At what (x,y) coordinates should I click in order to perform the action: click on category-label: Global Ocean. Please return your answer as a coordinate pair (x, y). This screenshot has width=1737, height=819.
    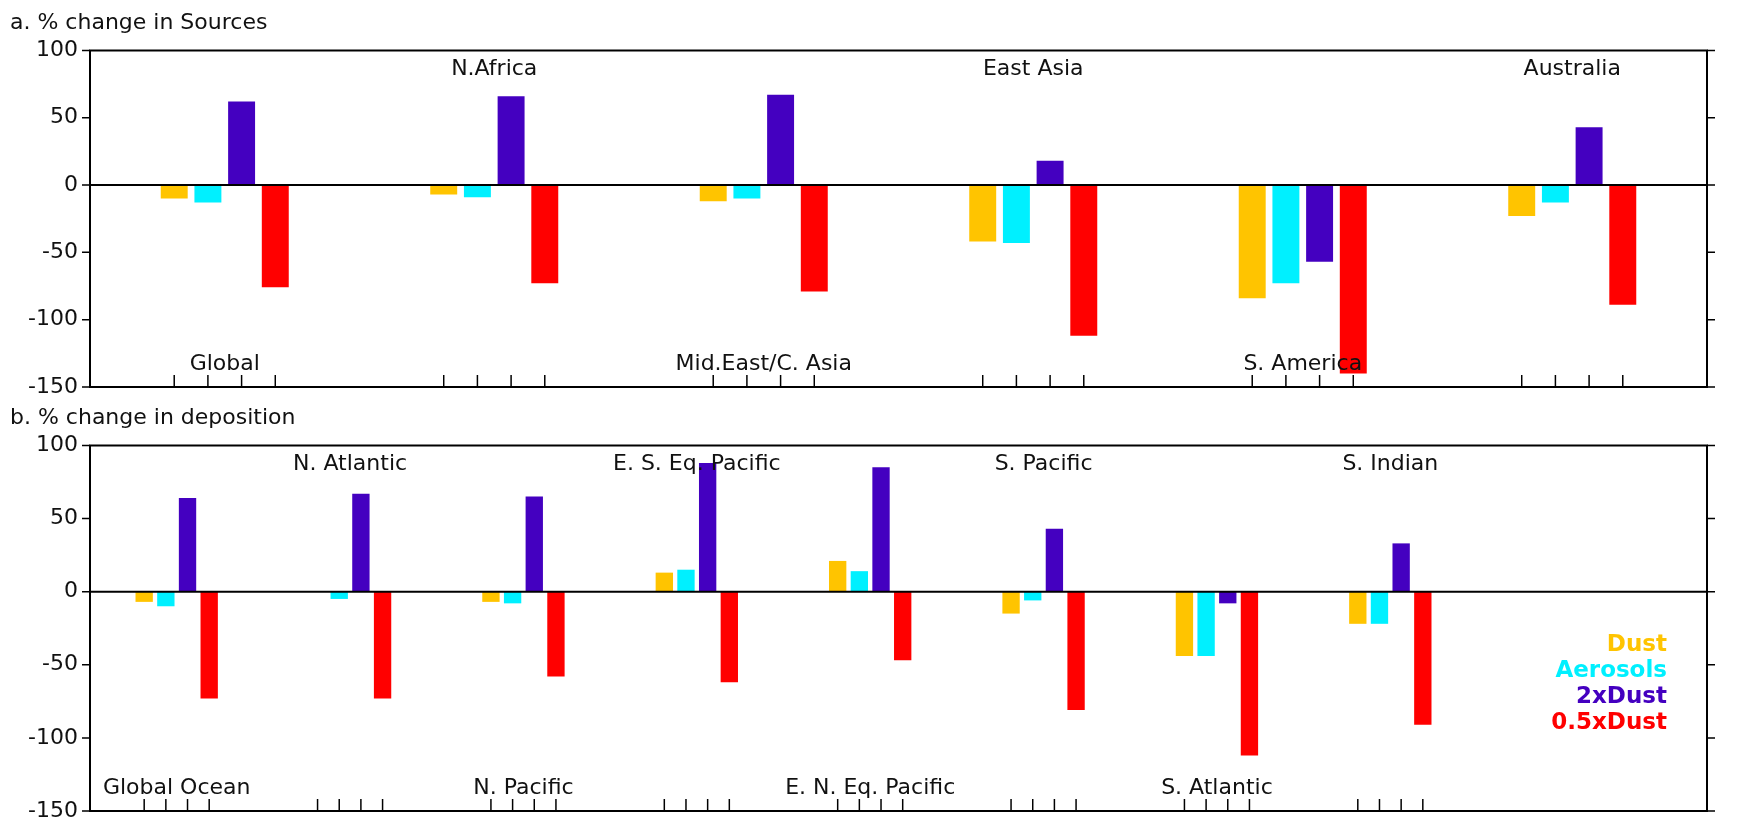
    Looking at the image, I should click on (176, 786).